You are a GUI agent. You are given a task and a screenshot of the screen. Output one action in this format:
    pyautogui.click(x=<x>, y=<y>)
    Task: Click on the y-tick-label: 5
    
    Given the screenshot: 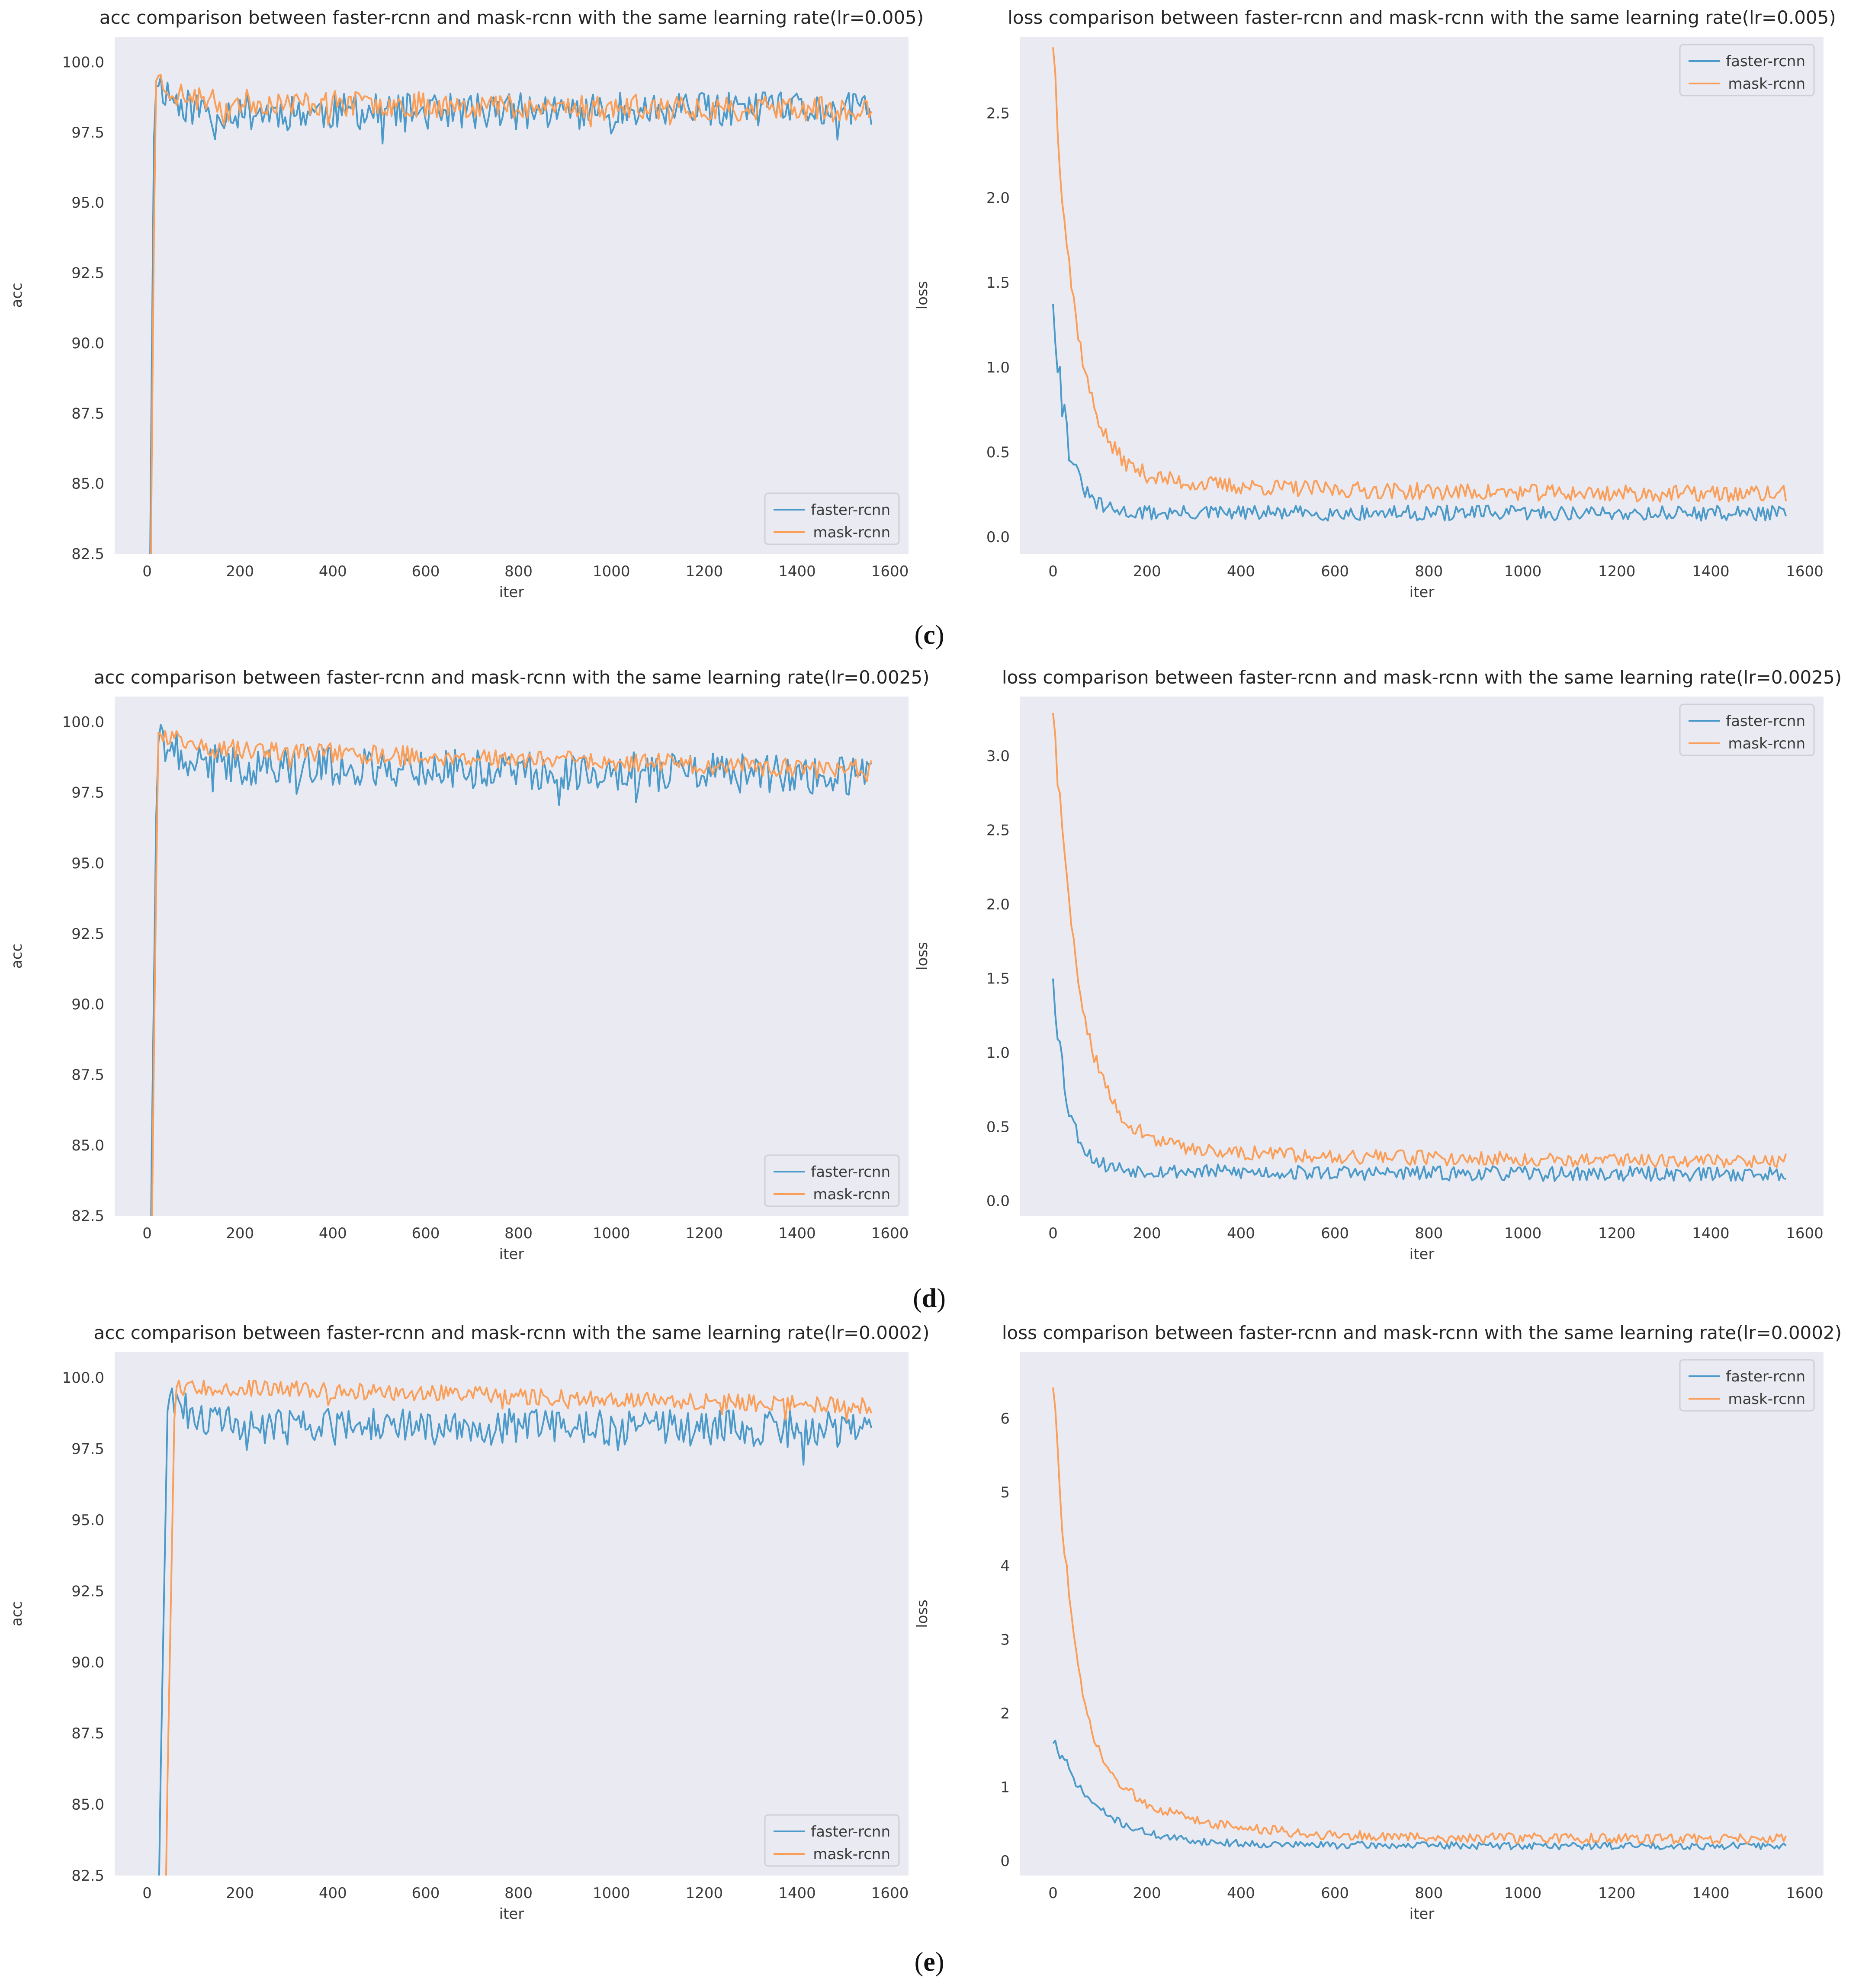 What is the action you would take?
    pyautogui.click(x=1005, y=1492)
    